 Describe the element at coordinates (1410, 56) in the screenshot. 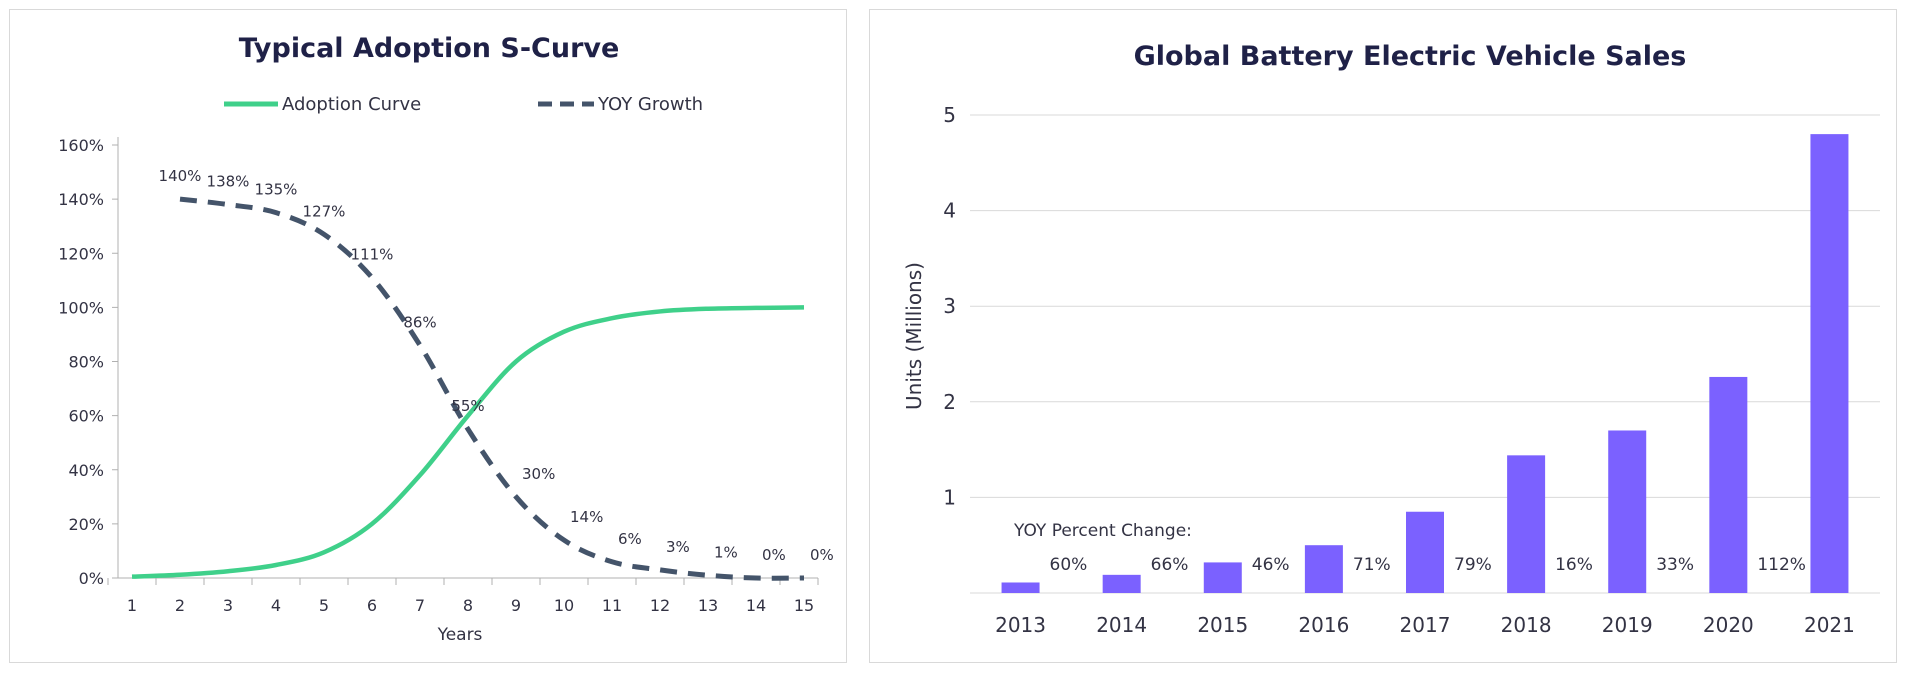

I see `chart-title: Global Battery Electric Vehicle Sales` at that location.